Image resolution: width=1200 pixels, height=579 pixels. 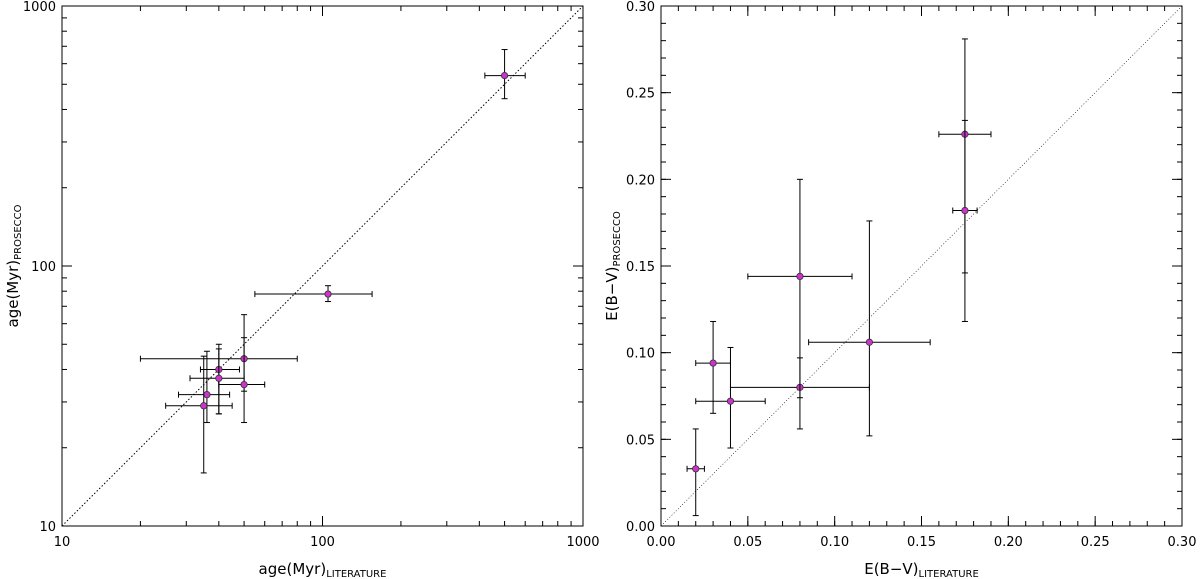 I want to click on y-tick-labels: 0.00 0.05 0.10 0.15 0.20 0.25 0.30, so click(x=640, y=267).